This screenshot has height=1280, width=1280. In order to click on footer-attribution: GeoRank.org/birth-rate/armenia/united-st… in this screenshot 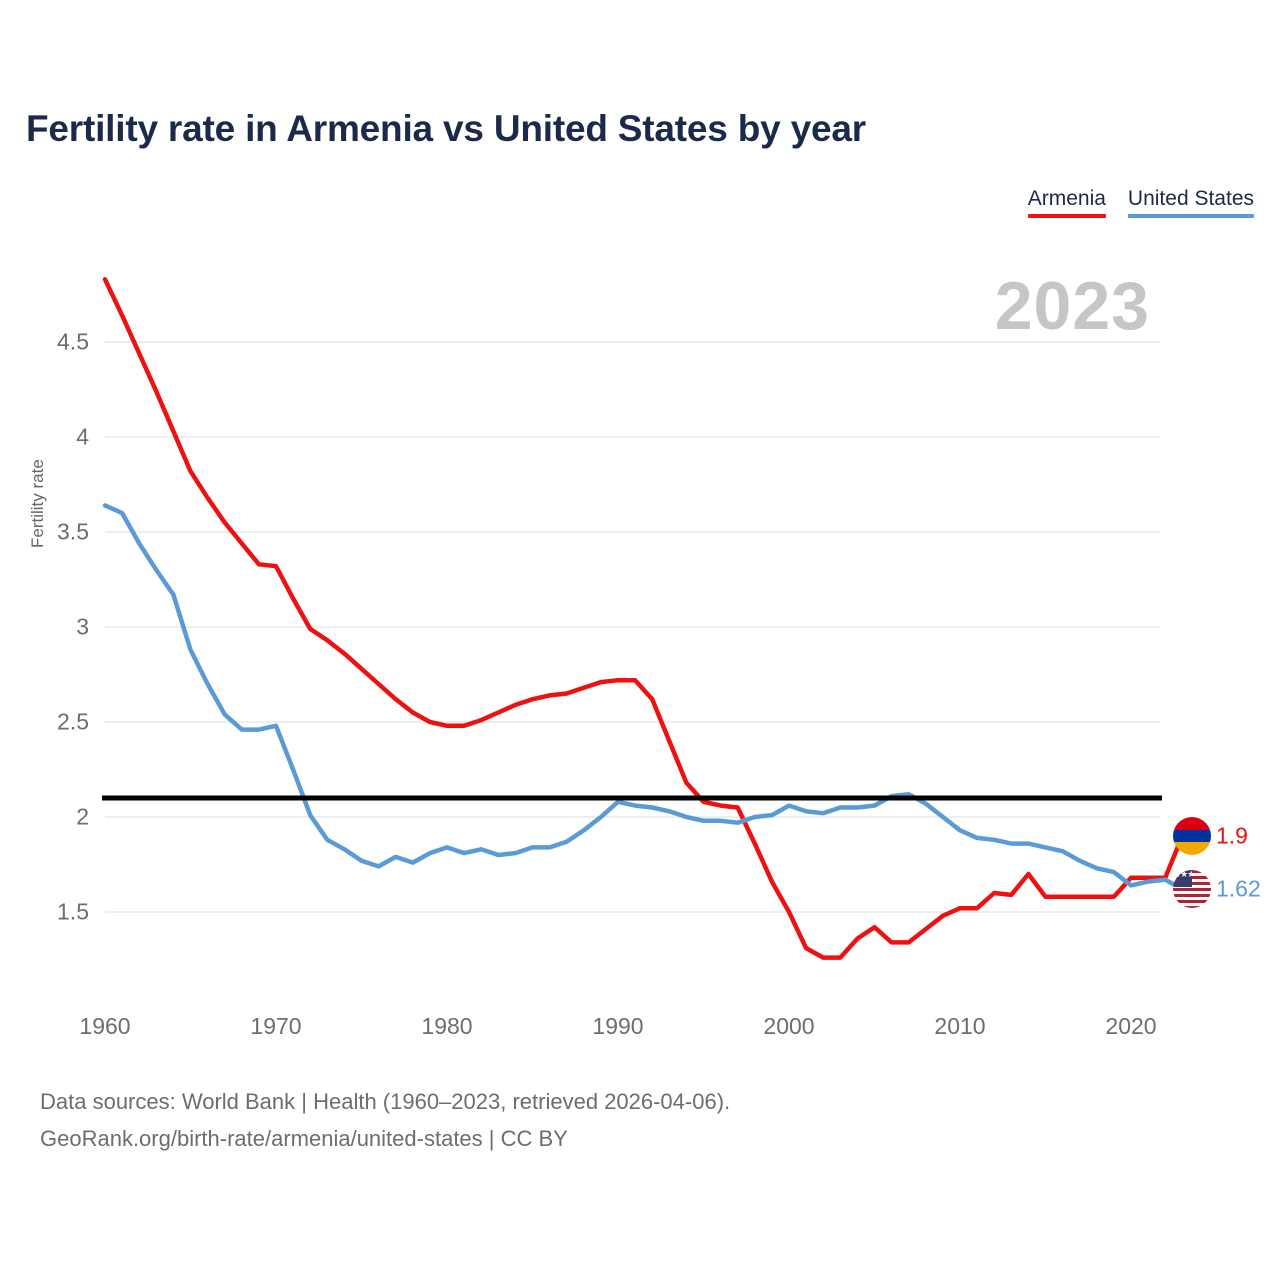, I will do `click(304, 1138)`.